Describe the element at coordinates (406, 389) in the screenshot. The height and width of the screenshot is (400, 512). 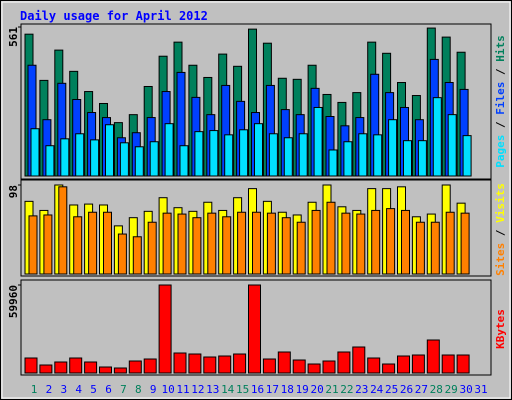
I see `x-tick-label: 26` at that location.